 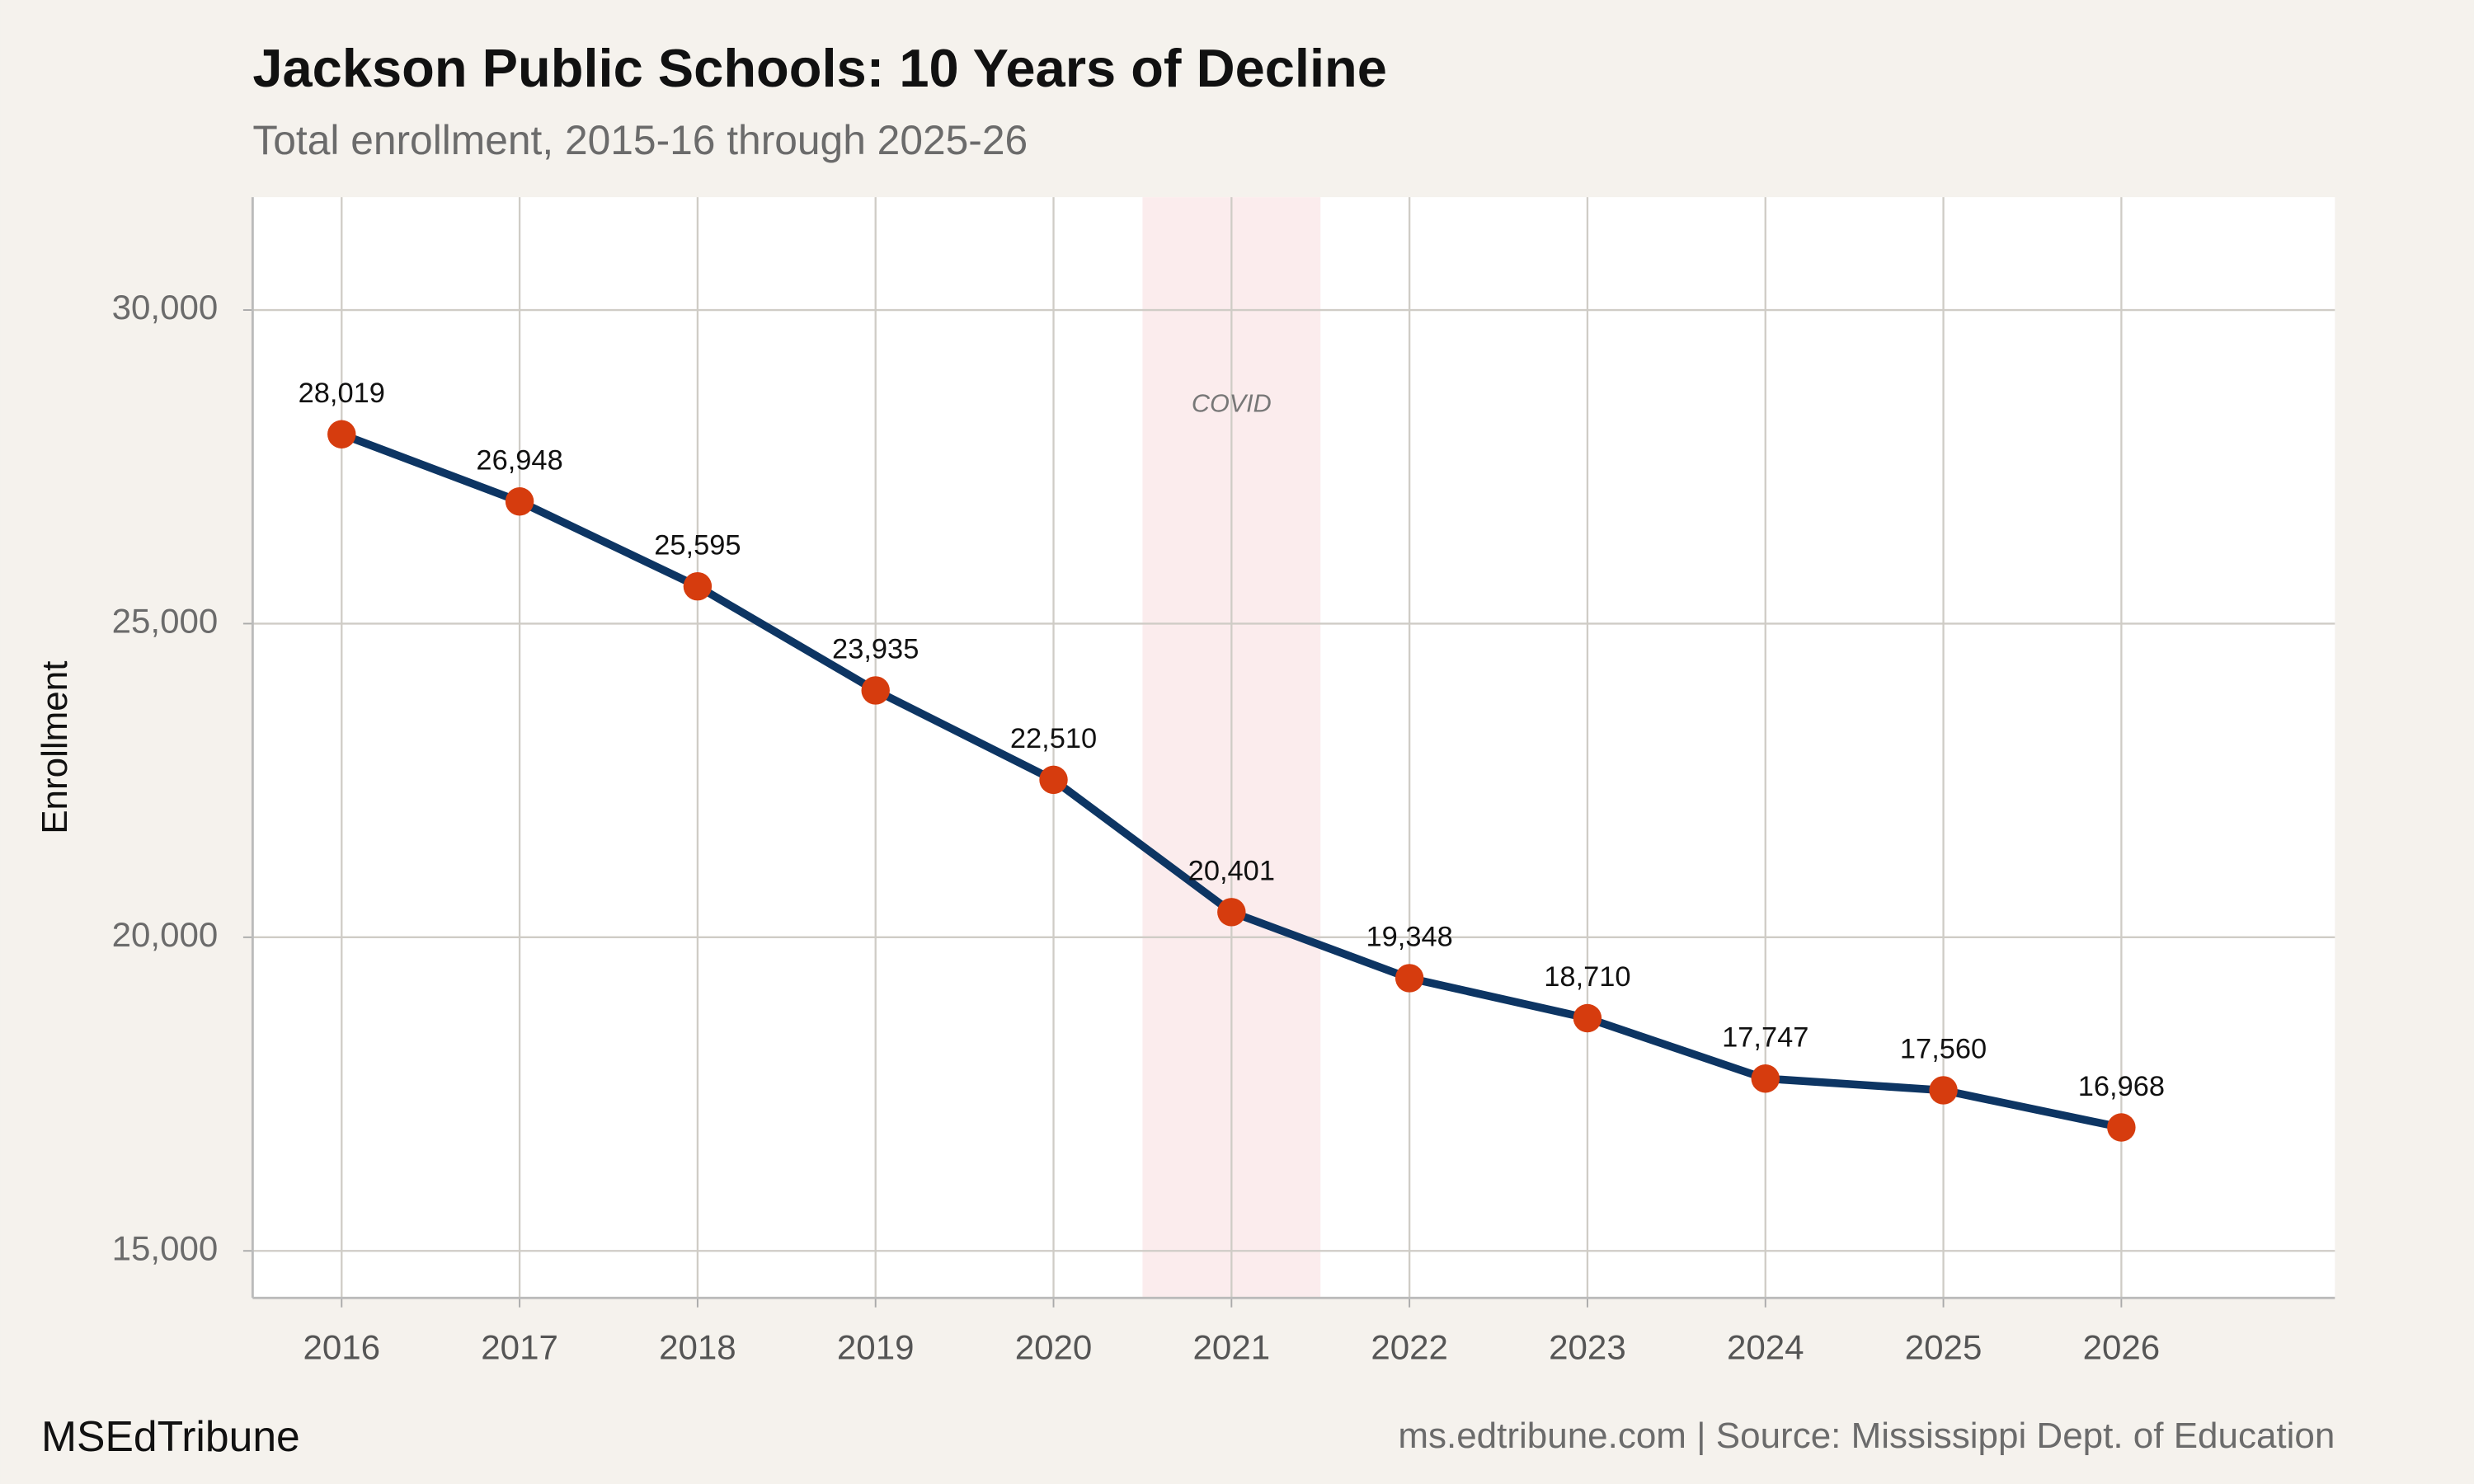 What do you see at coordinates (1054, 1347) in the screenshot?
I see `x-tick-label: 2020` at bounding box center [1054, 1347].